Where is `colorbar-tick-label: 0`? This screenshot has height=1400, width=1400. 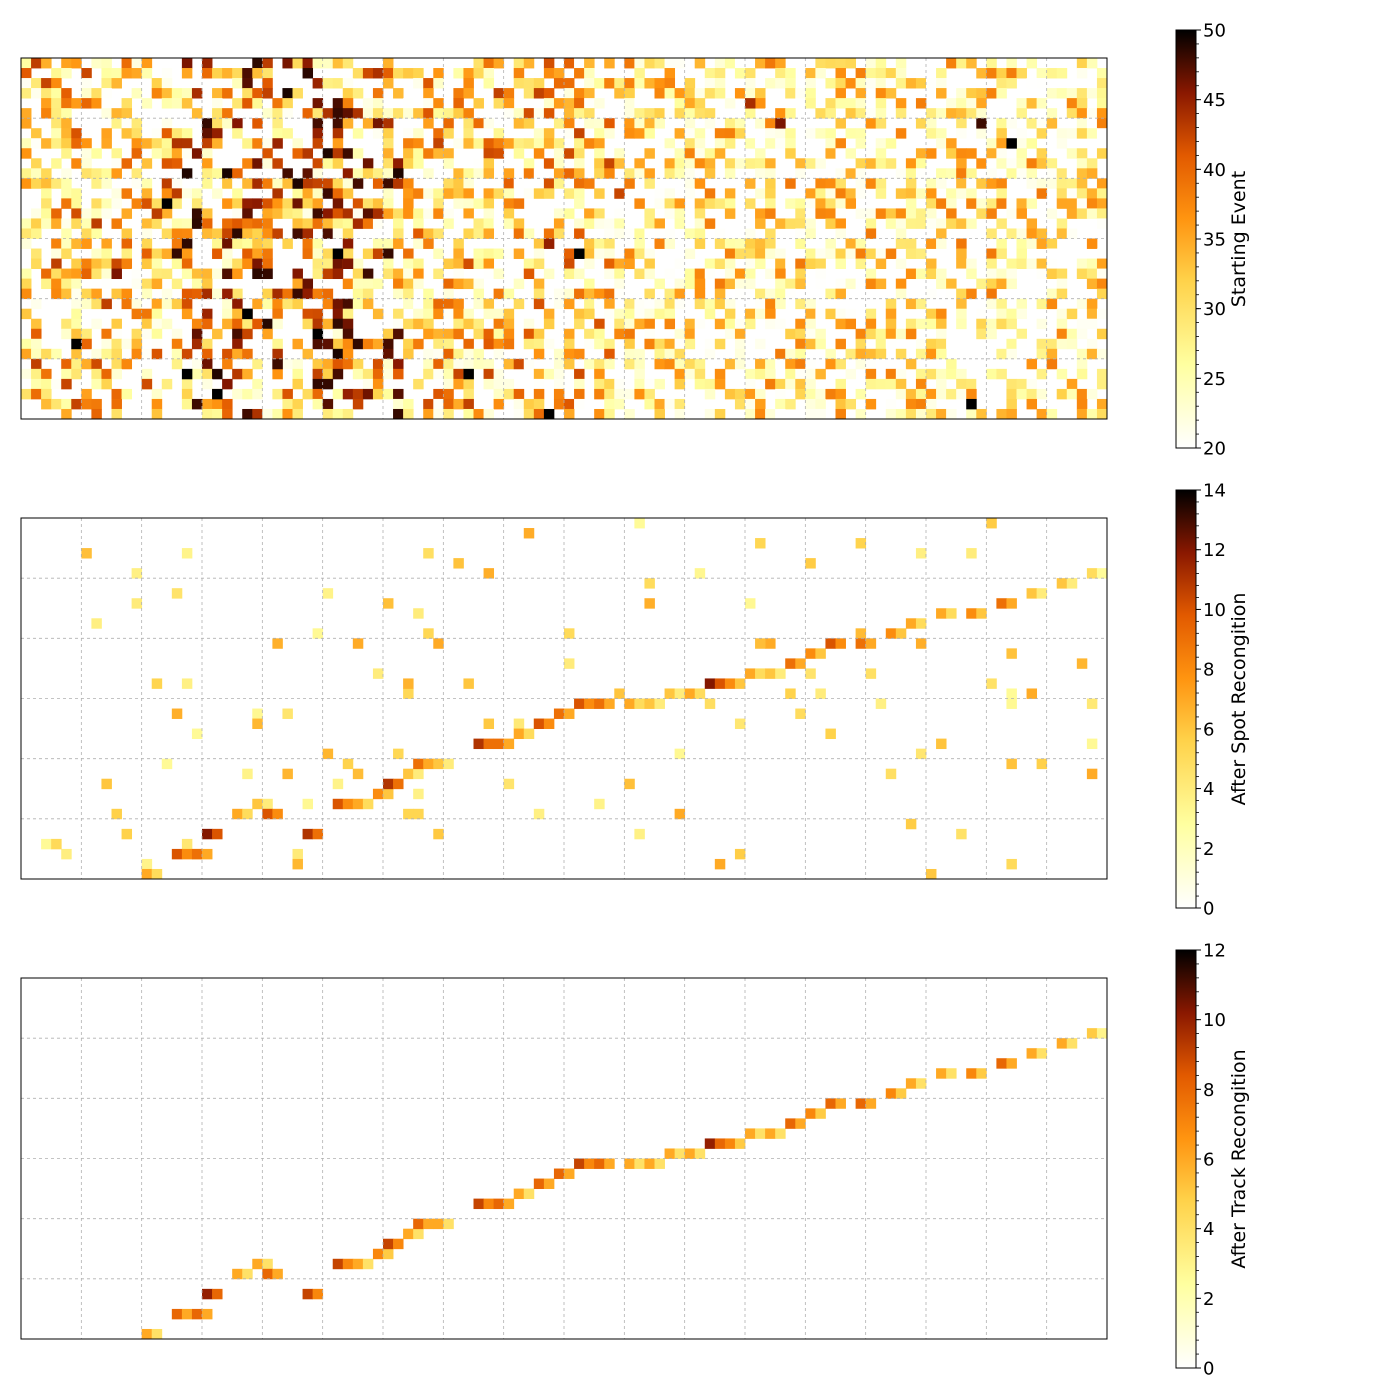
colorbar-tick-label: 0 is located at coordinates (1208, 909).